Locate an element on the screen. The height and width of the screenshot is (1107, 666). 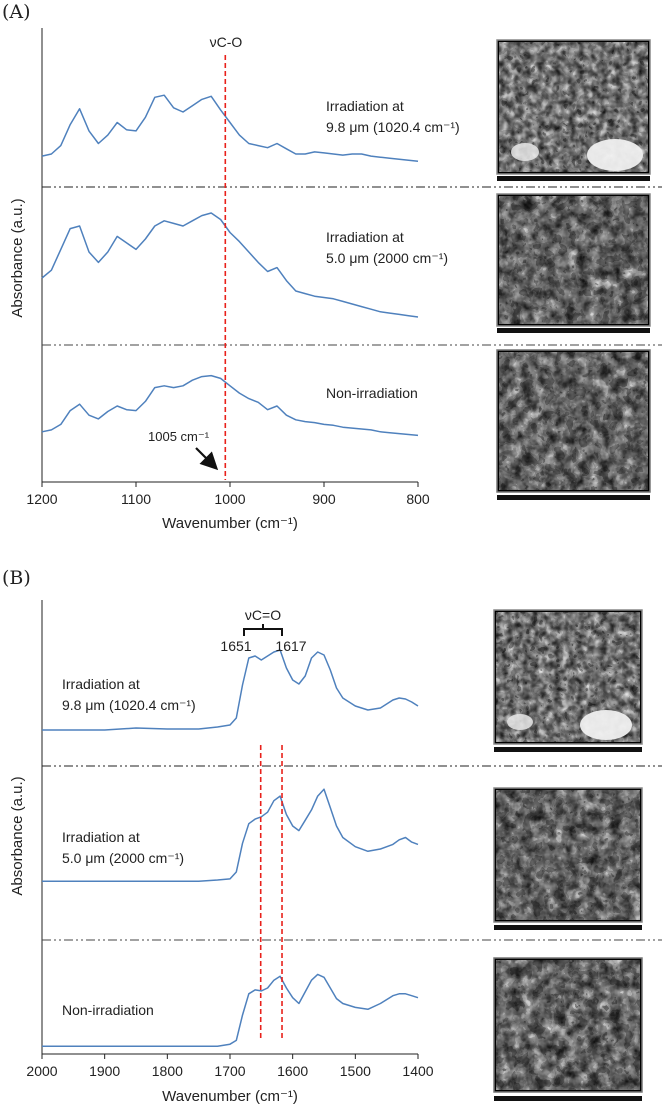
series-label-a-1-line-2: 9.8 μm (1020.4 cm⁻¹) is located at coordinates (393, 127).